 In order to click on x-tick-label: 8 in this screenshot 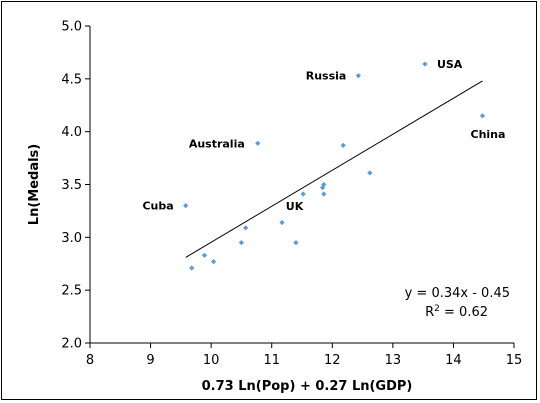, I will do `click(90, 360)`.